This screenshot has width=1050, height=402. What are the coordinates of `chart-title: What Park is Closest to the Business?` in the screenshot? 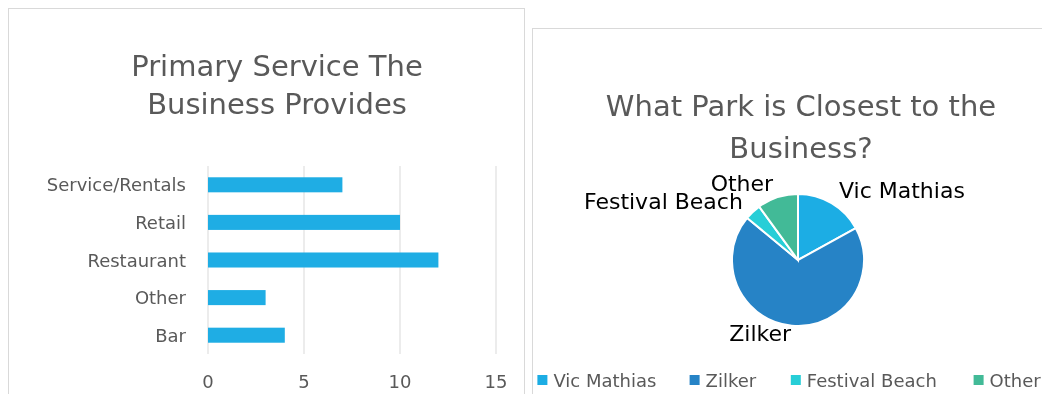 It's located at (801, 127).